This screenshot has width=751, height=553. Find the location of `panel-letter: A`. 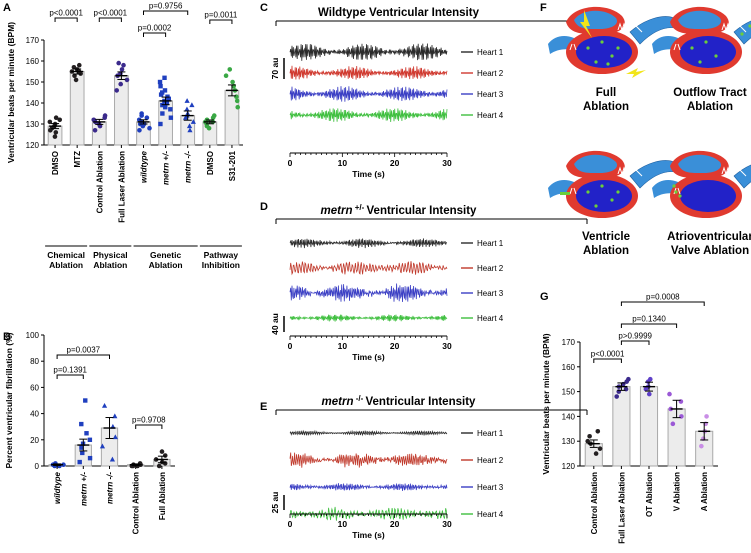

panel-letter: A is located at coordinates (7, 8).